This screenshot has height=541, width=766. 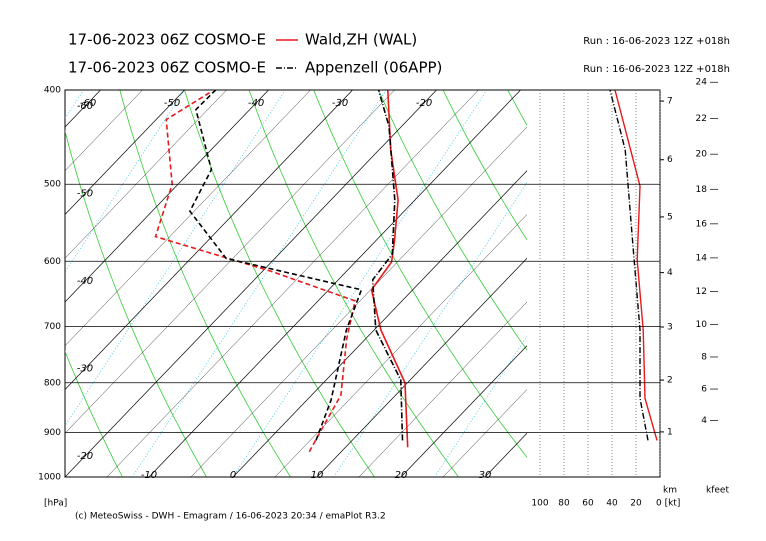 What do you see at coordinates (612, 504) in the screenshot?
I see `wind-tick-label: 40` at bounding box center [612, 504].